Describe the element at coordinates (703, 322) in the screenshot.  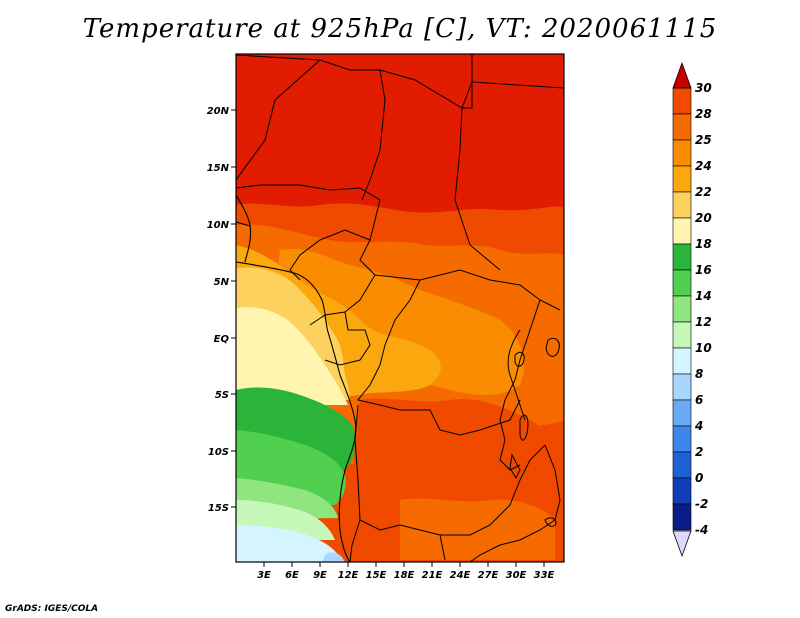
I see `colorbar-label: 12` at that location.